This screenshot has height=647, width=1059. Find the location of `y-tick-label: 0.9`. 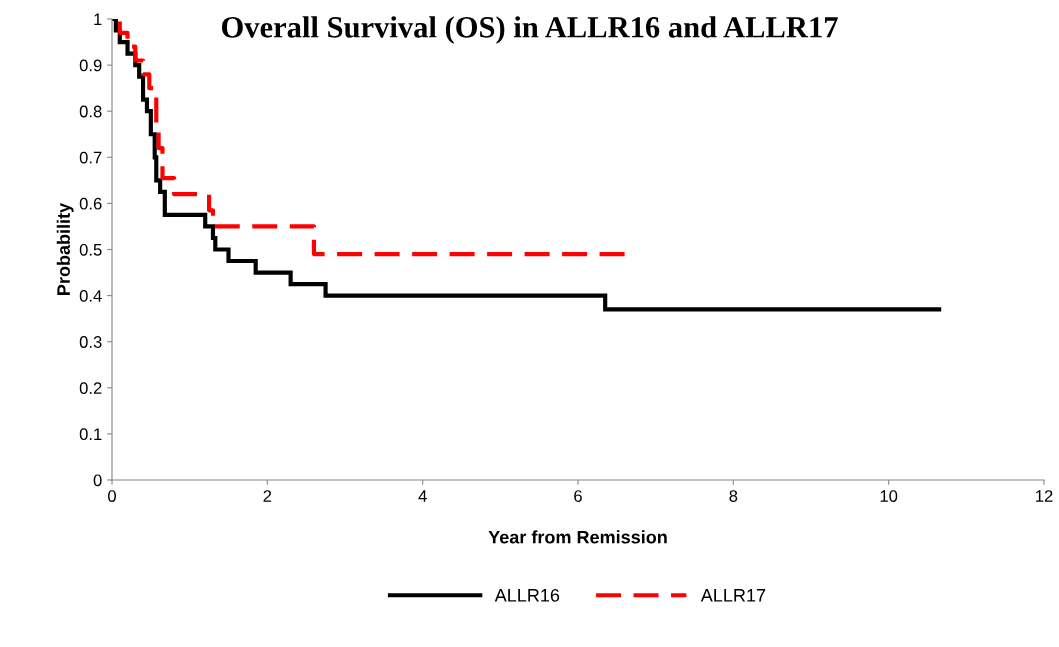

y-tick-label: 0.9 is located at coordinates (90, 65).